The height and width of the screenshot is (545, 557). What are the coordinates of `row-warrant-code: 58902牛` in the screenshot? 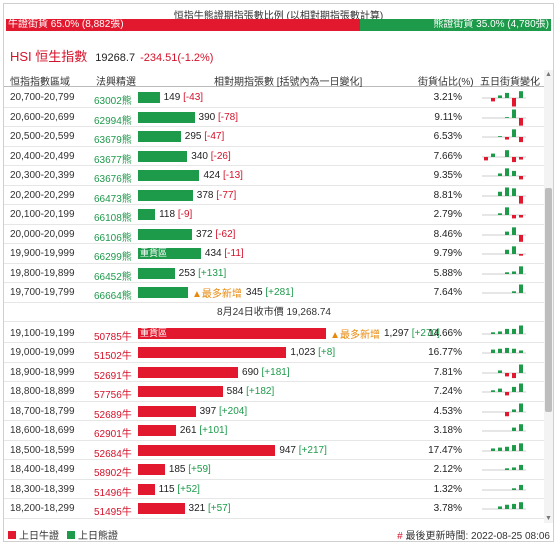 It's located at (113, 473).